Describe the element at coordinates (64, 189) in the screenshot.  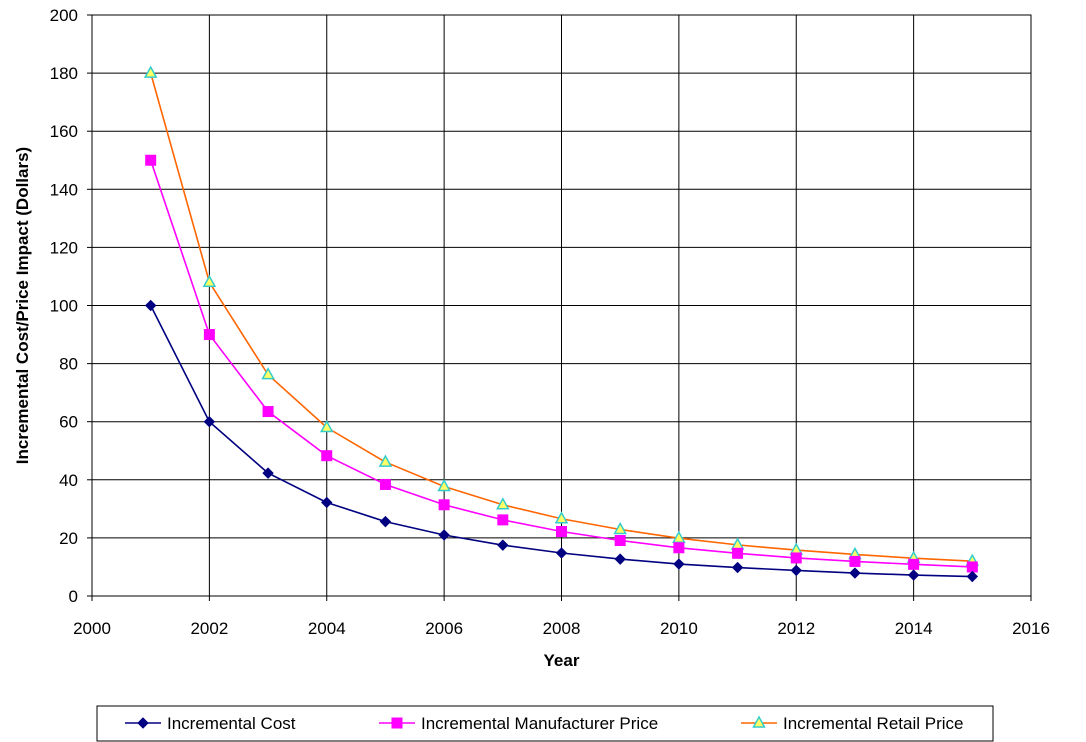
I see `y-tick-label: 140` at that location.